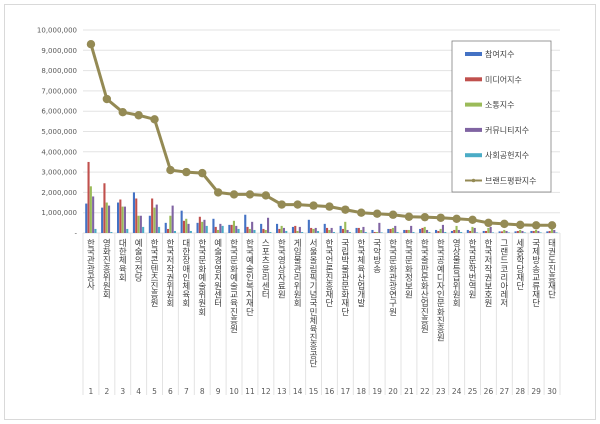 This screenshot has width=600, height=424. Describe the element at coordinates (250, 287) in the screenshot. I see `category-label-char: 복` at that location.